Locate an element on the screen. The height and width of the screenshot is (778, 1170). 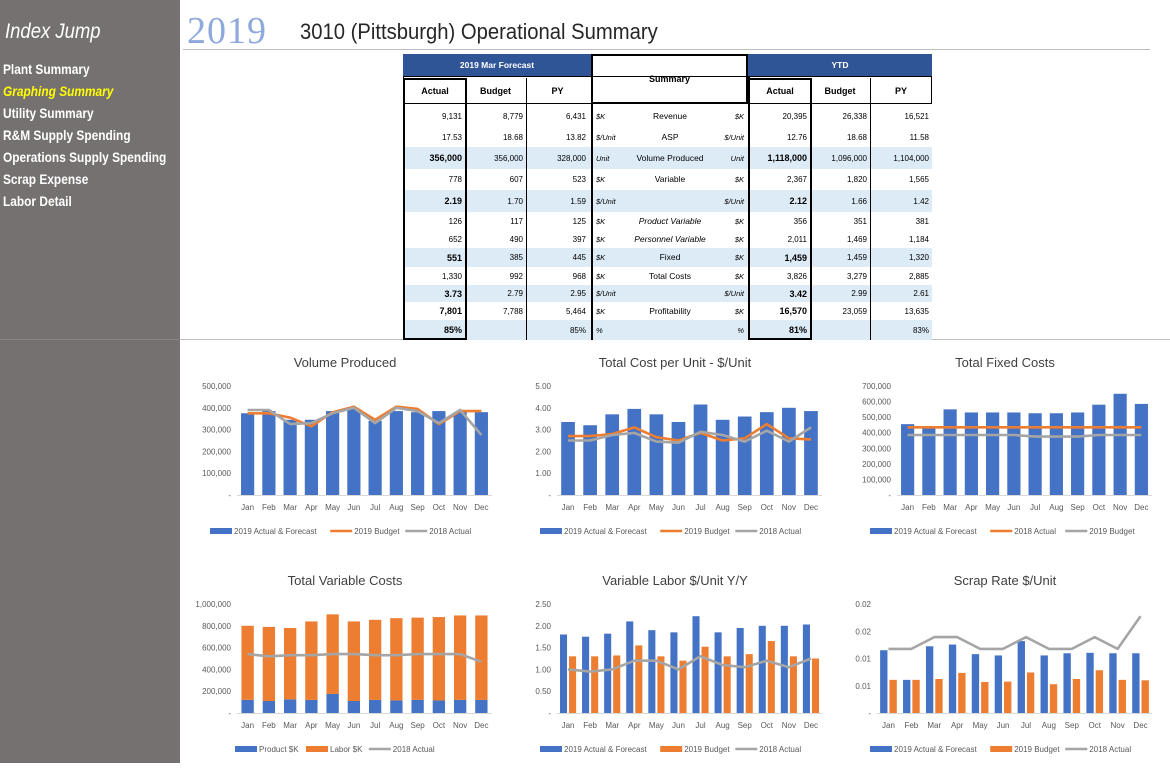
table-border is located at coordinates (670, 208).